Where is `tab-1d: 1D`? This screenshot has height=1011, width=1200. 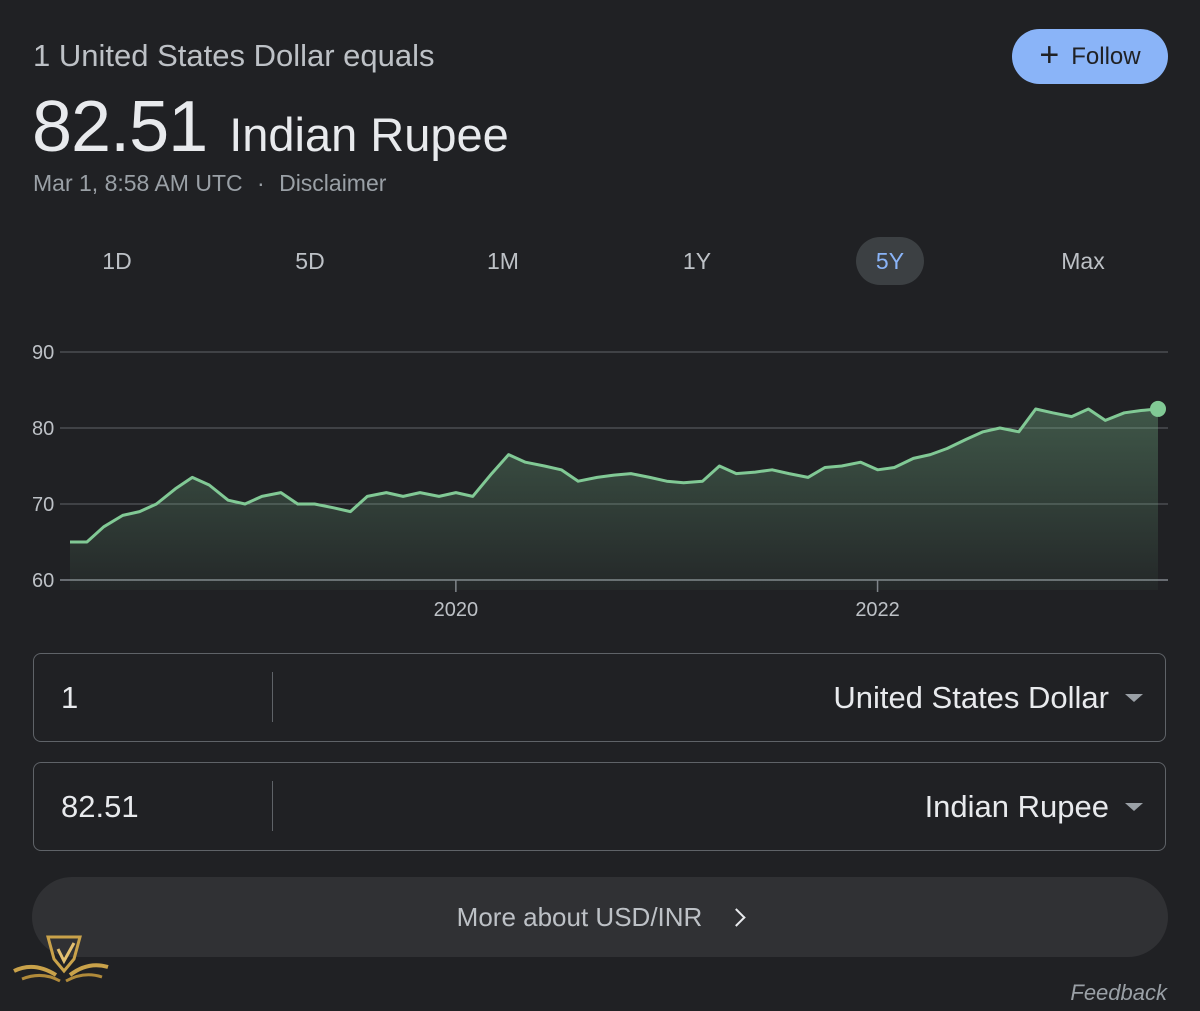 tab-1d: 1D is located at coordinates (117, 260).